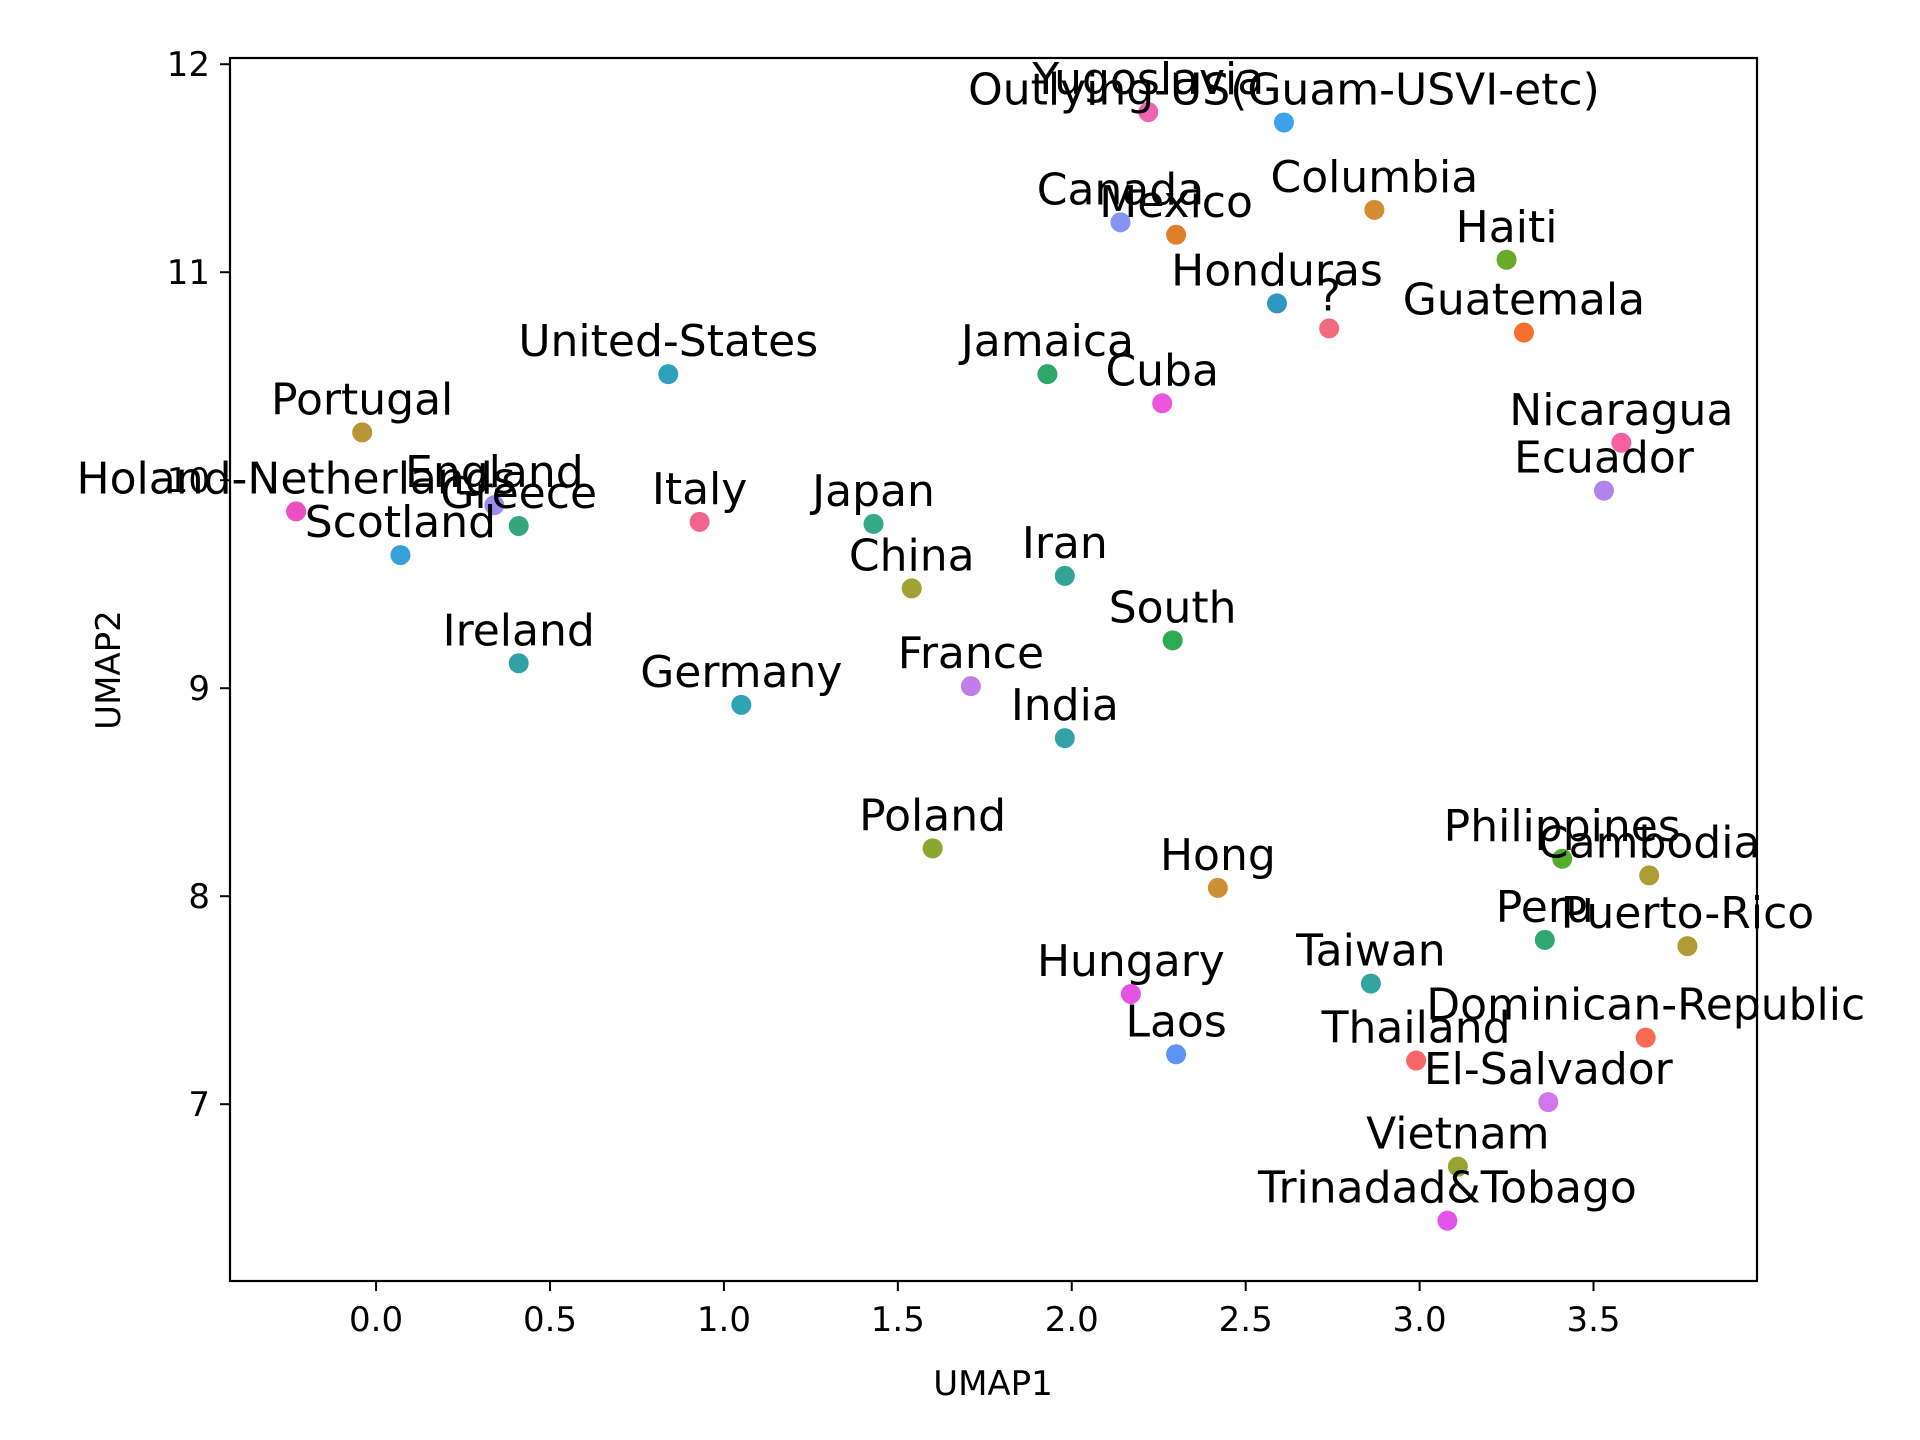 This screenshot has height=1440, width=1920. What do you see at coordinates (1370, 951) in the screenshot?
I see `point-label: Taiwan` at bounding box center [1370, 951].